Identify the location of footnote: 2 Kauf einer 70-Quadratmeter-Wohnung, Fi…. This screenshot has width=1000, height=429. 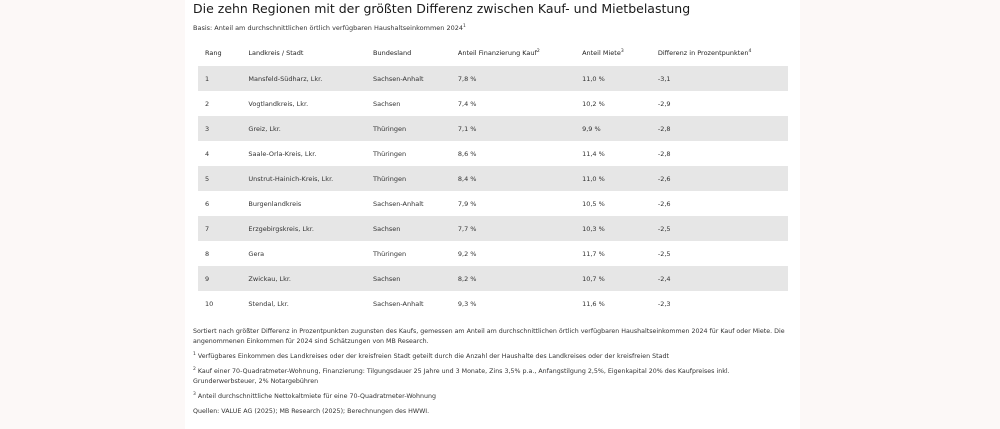
(493, 377).